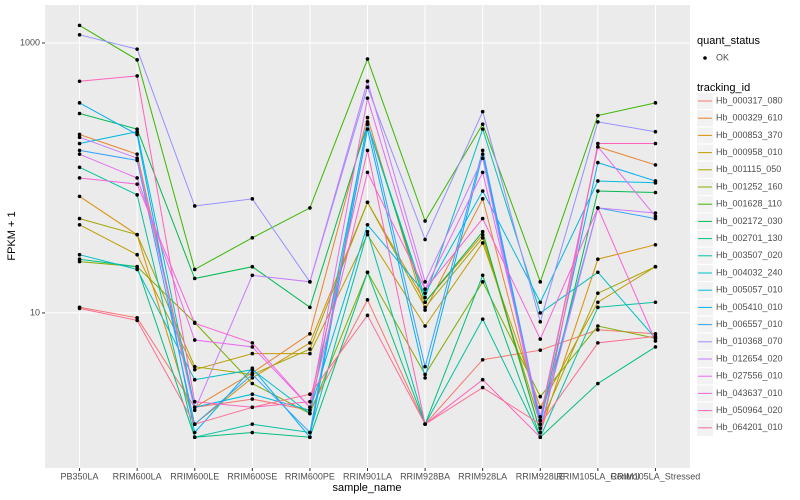 The height and width of the screenshot is (500, 800). What do you see at coordinates (749, 186) in the screenshot?
I see `legend-label: Hb_001252_160` at bounding box center [749, 186].